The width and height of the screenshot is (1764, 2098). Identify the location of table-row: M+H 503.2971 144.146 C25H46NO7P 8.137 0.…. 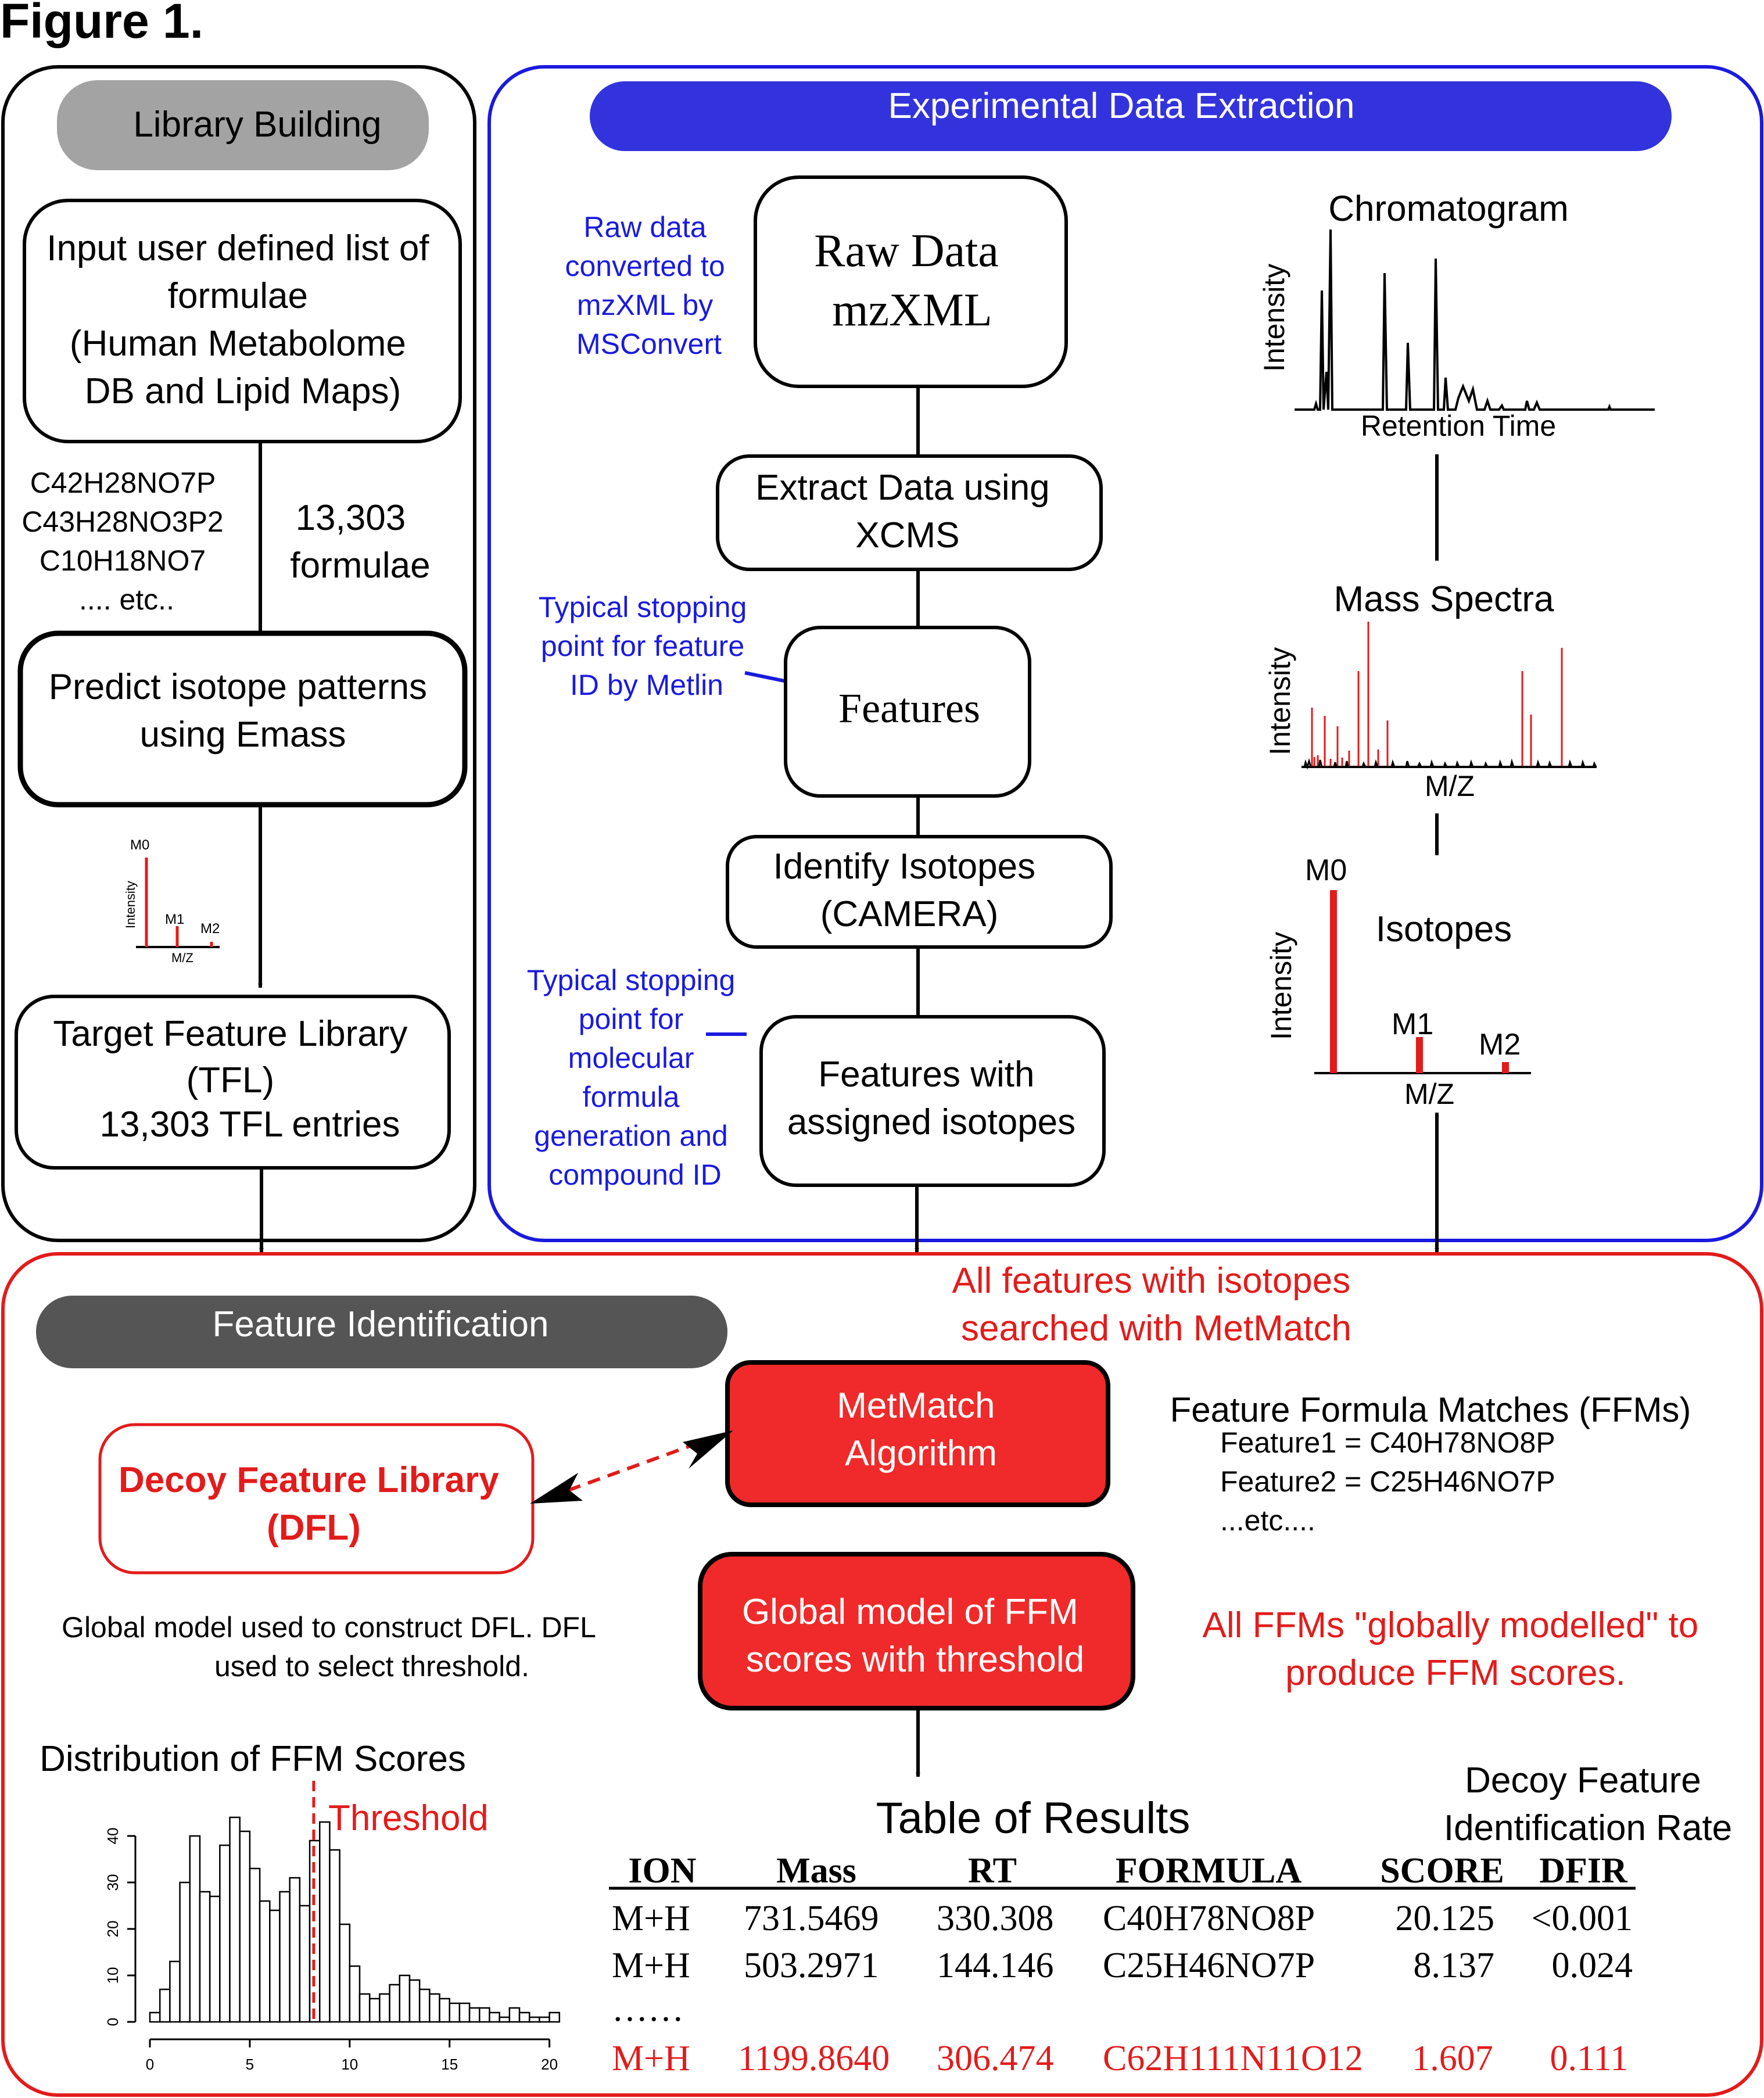
(1122, 1966).